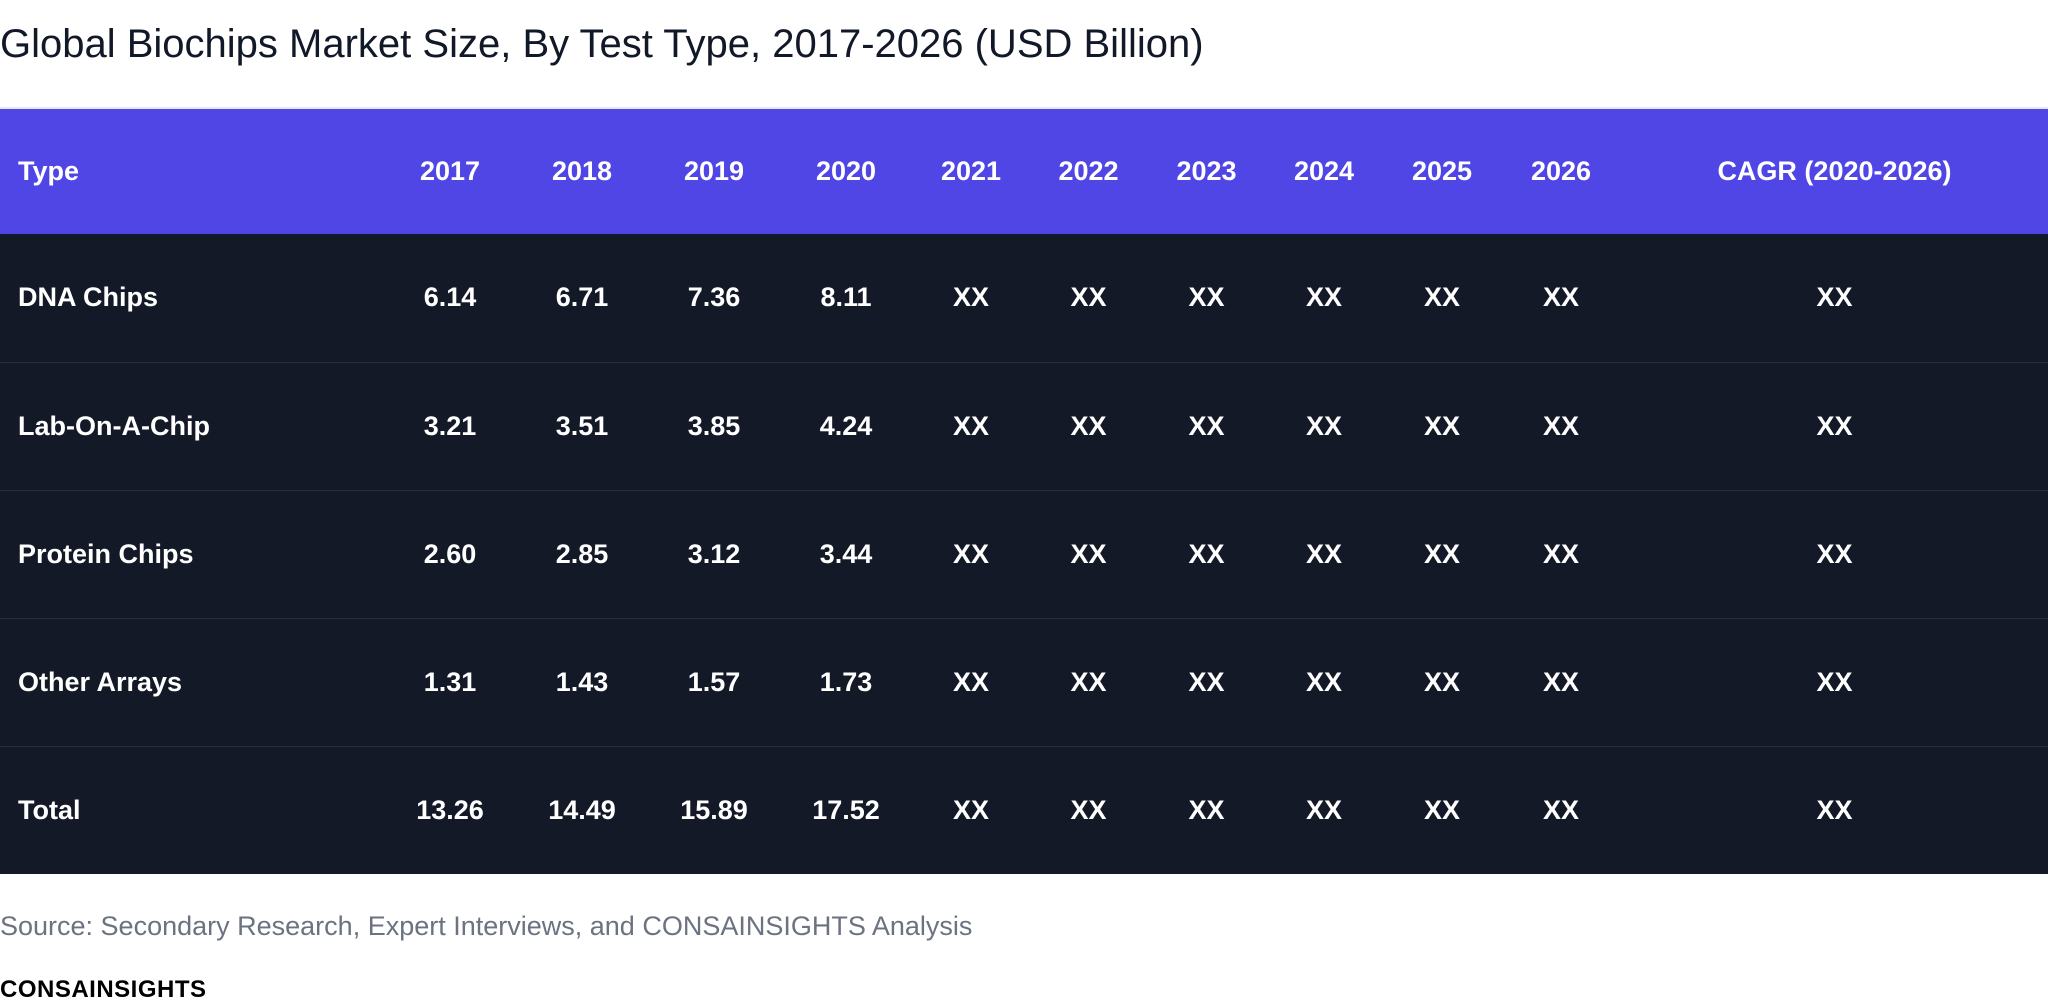  What do you see at coordinates (714, 171) in the screenshot?
I see `column-header: 2019` at bounding box center [714, 171].